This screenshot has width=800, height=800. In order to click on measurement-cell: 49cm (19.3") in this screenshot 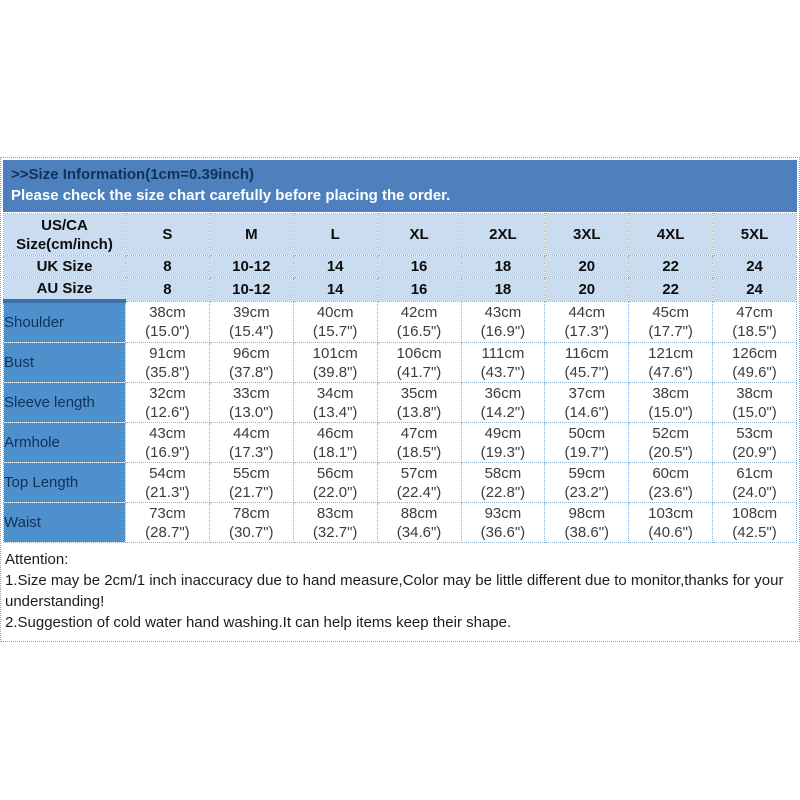, I will do `click(503, 442)`.